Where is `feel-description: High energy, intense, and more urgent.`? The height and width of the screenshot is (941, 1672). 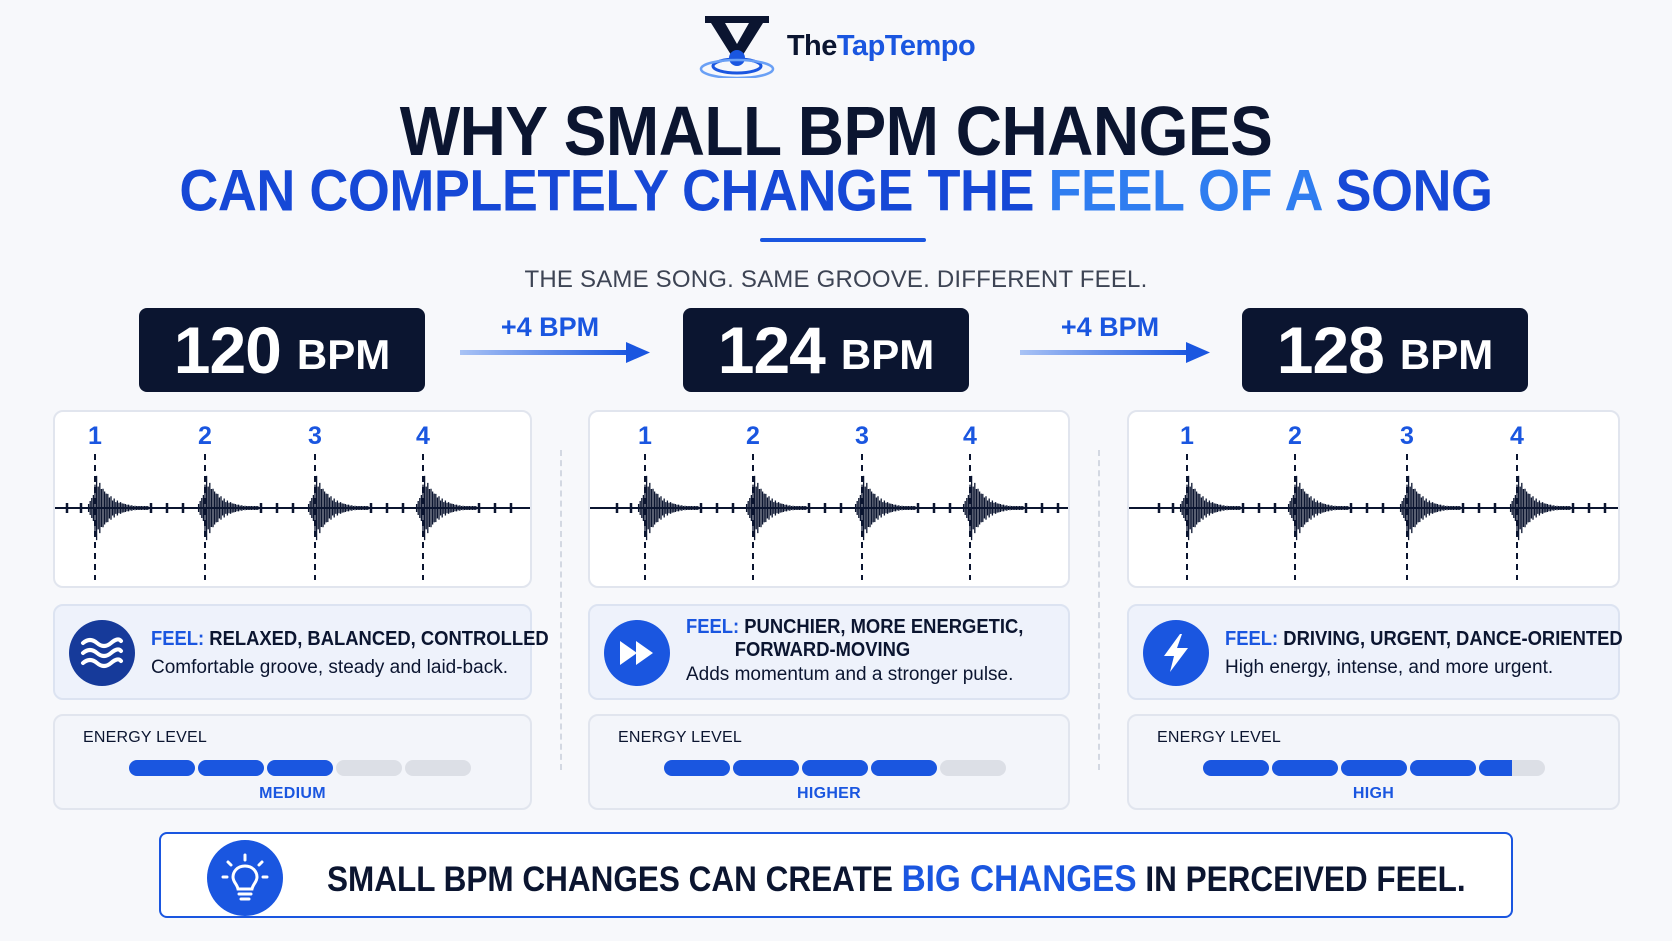
feel-description: High energy, intense, and more urgent. is located at coordinates (1389, 667).